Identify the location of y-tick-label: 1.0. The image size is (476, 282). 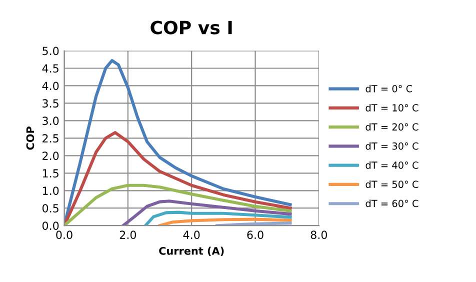
(50, 191).